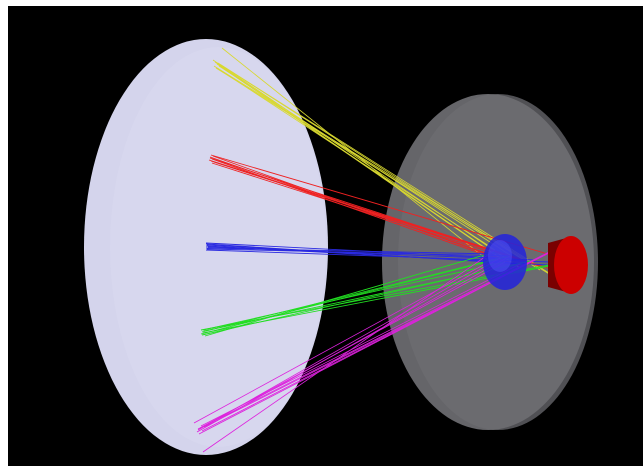 The height and width of the screenshot is (472, 643). Describe the element at coordinates (571, 265) in the screenshot. I see `source-cylinder` at that location.